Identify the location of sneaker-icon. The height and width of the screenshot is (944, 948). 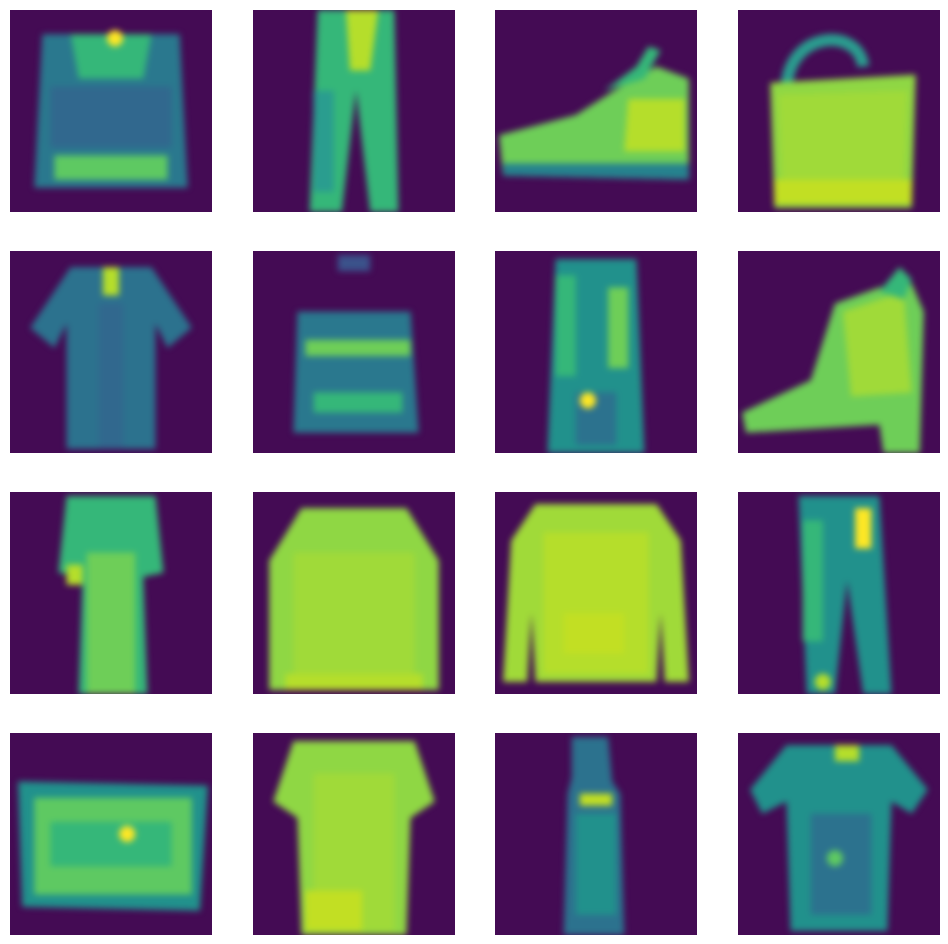
(596, 111).